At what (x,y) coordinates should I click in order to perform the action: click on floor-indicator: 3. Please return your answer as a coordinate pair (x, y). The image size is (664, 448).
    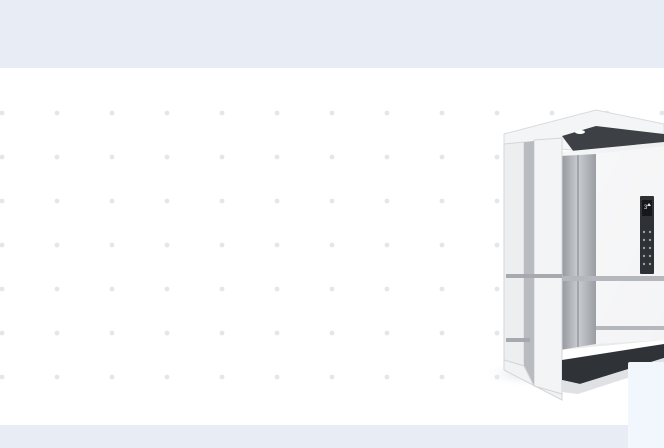
    Looking at the image, I should click on (646, 208).